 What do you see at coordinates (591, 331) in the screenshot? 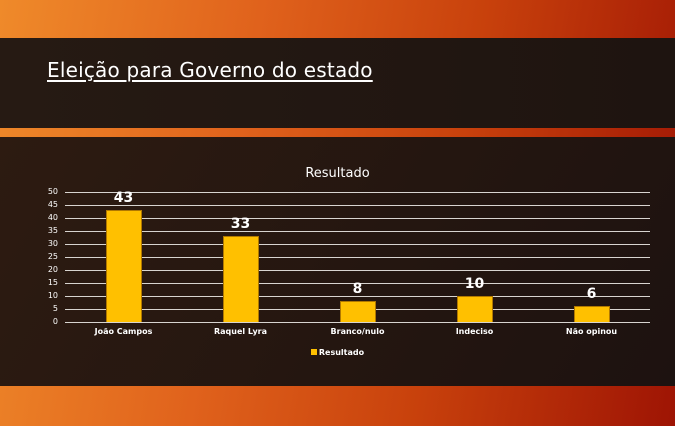
I see `x-tick-label: Não opinou` at bounding box center [591, 331].